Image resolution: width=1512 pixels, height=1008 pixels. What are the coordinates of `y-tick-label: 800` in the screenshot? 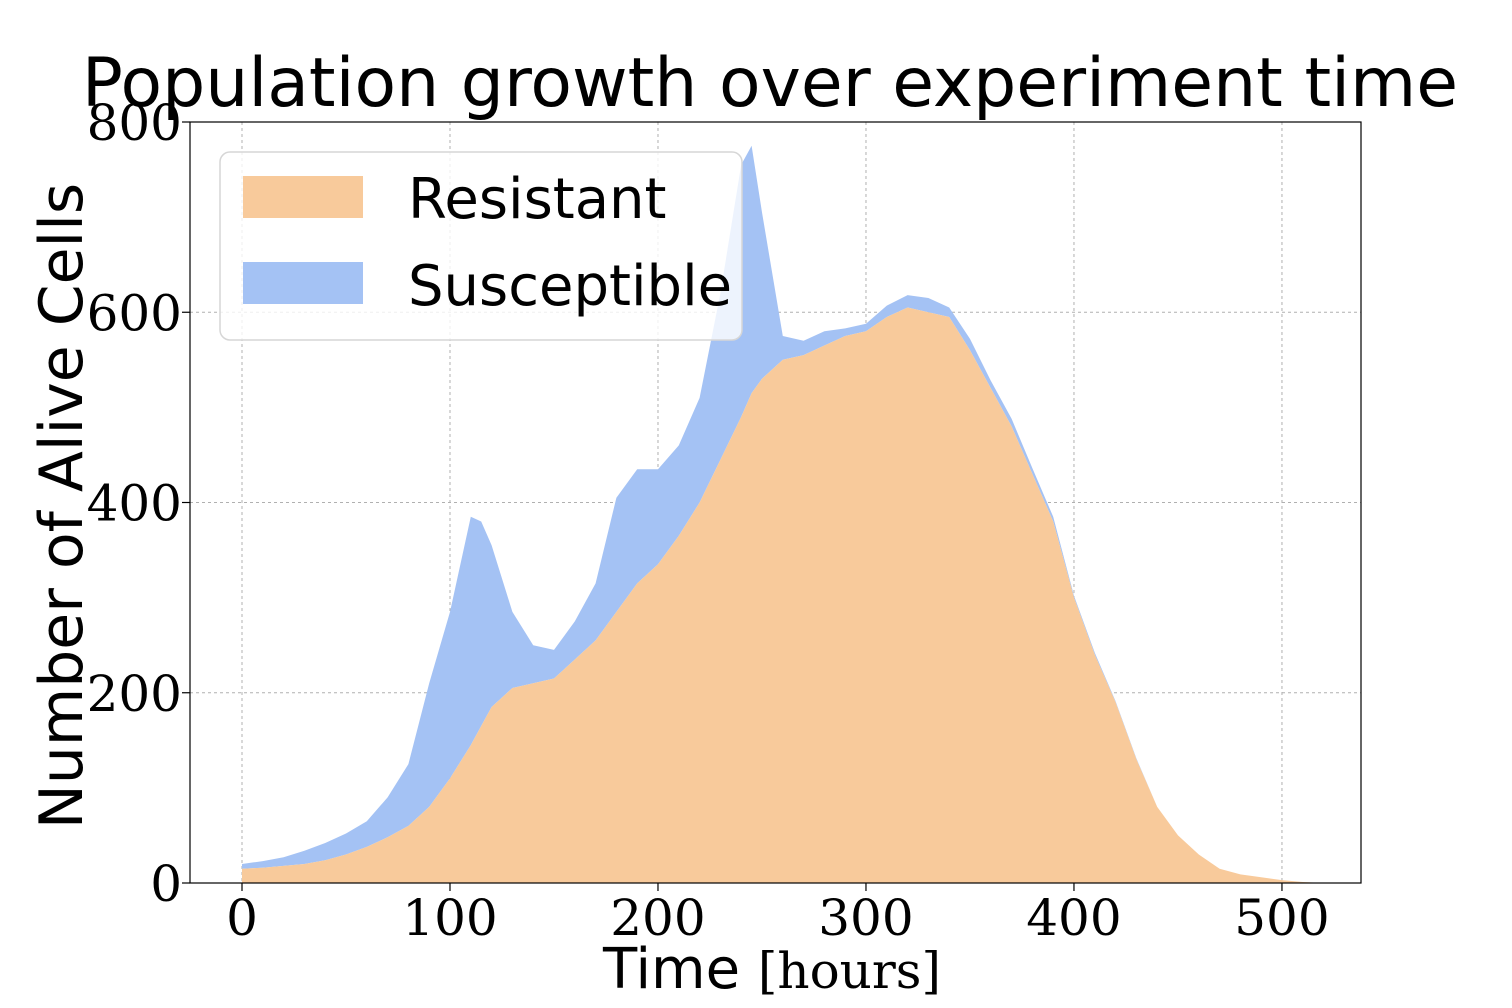 It's located at (134, 123).